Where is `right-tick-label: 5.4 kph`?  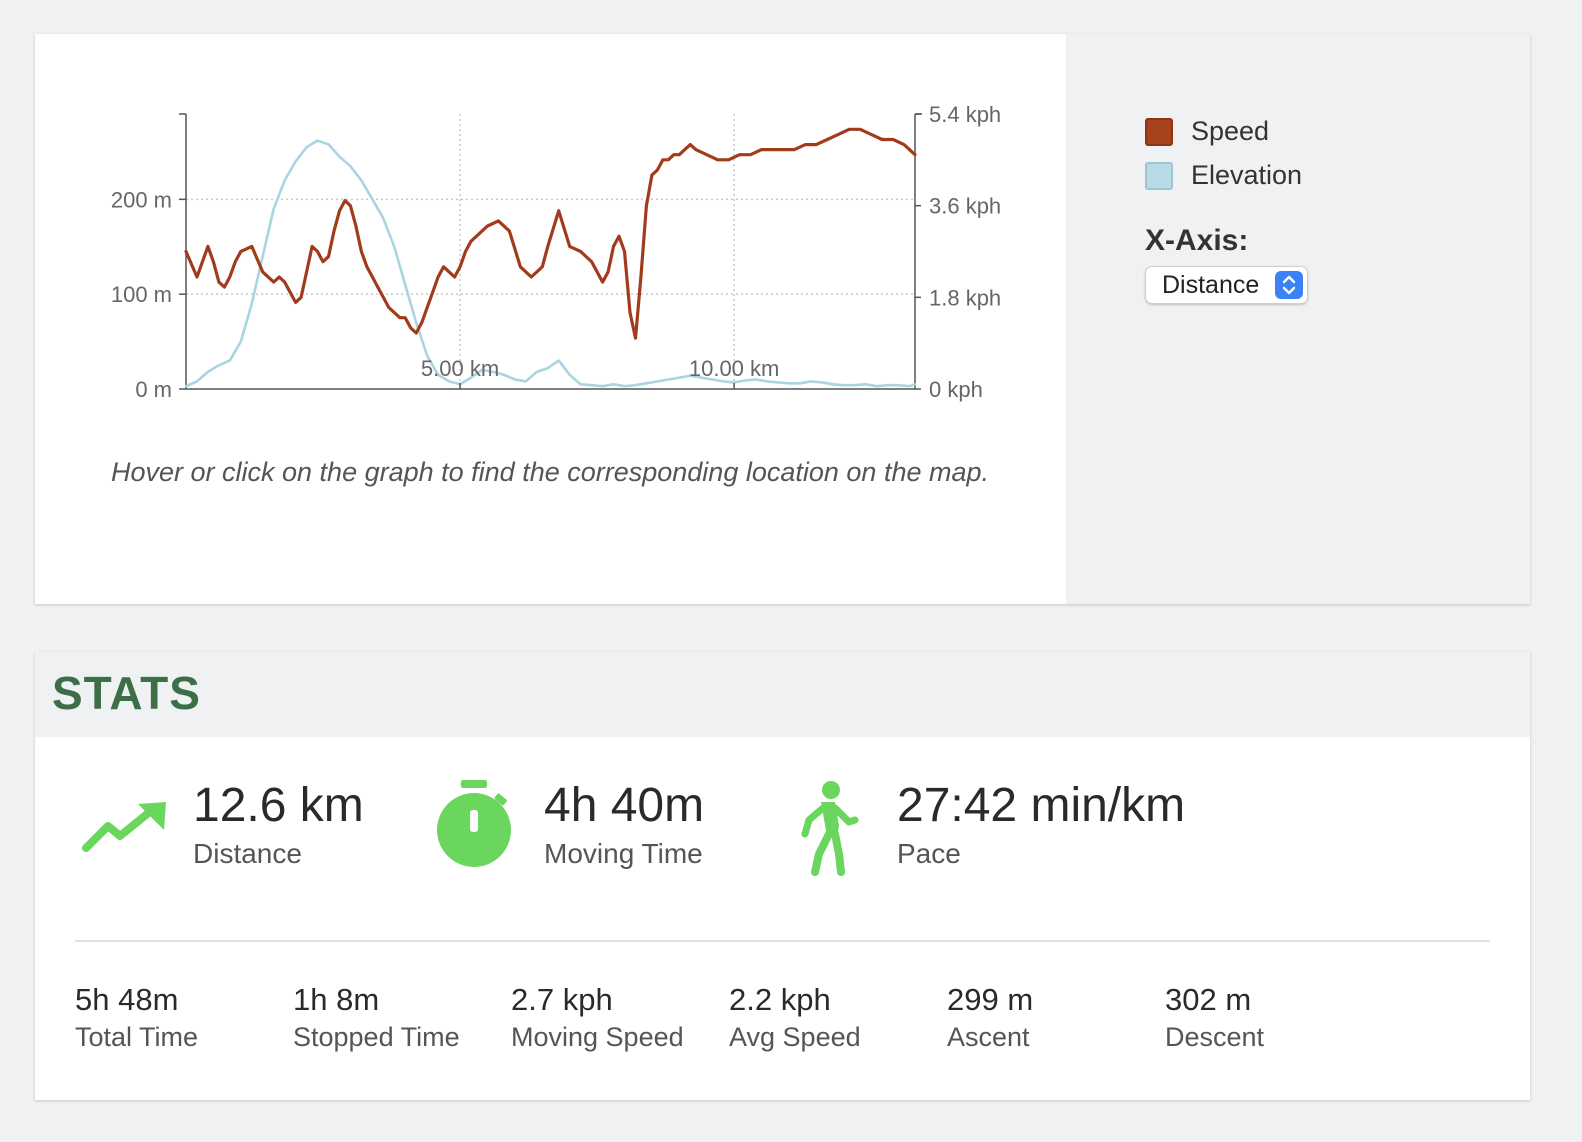
right-tick-label: 5.4 kph is located at coordinates (965, 114).